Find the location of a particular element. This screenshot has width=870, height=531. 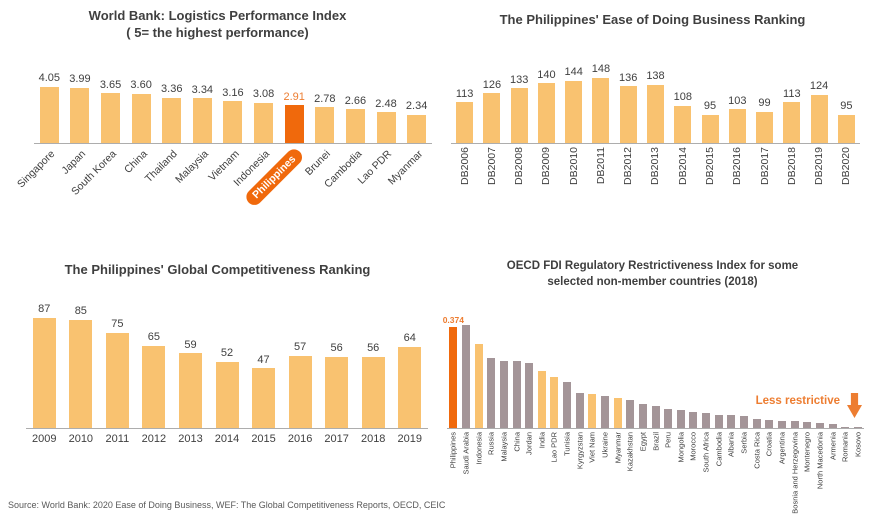

chart-subtitle: ( 5= the highest performance) is located at coordinates (217, 32).